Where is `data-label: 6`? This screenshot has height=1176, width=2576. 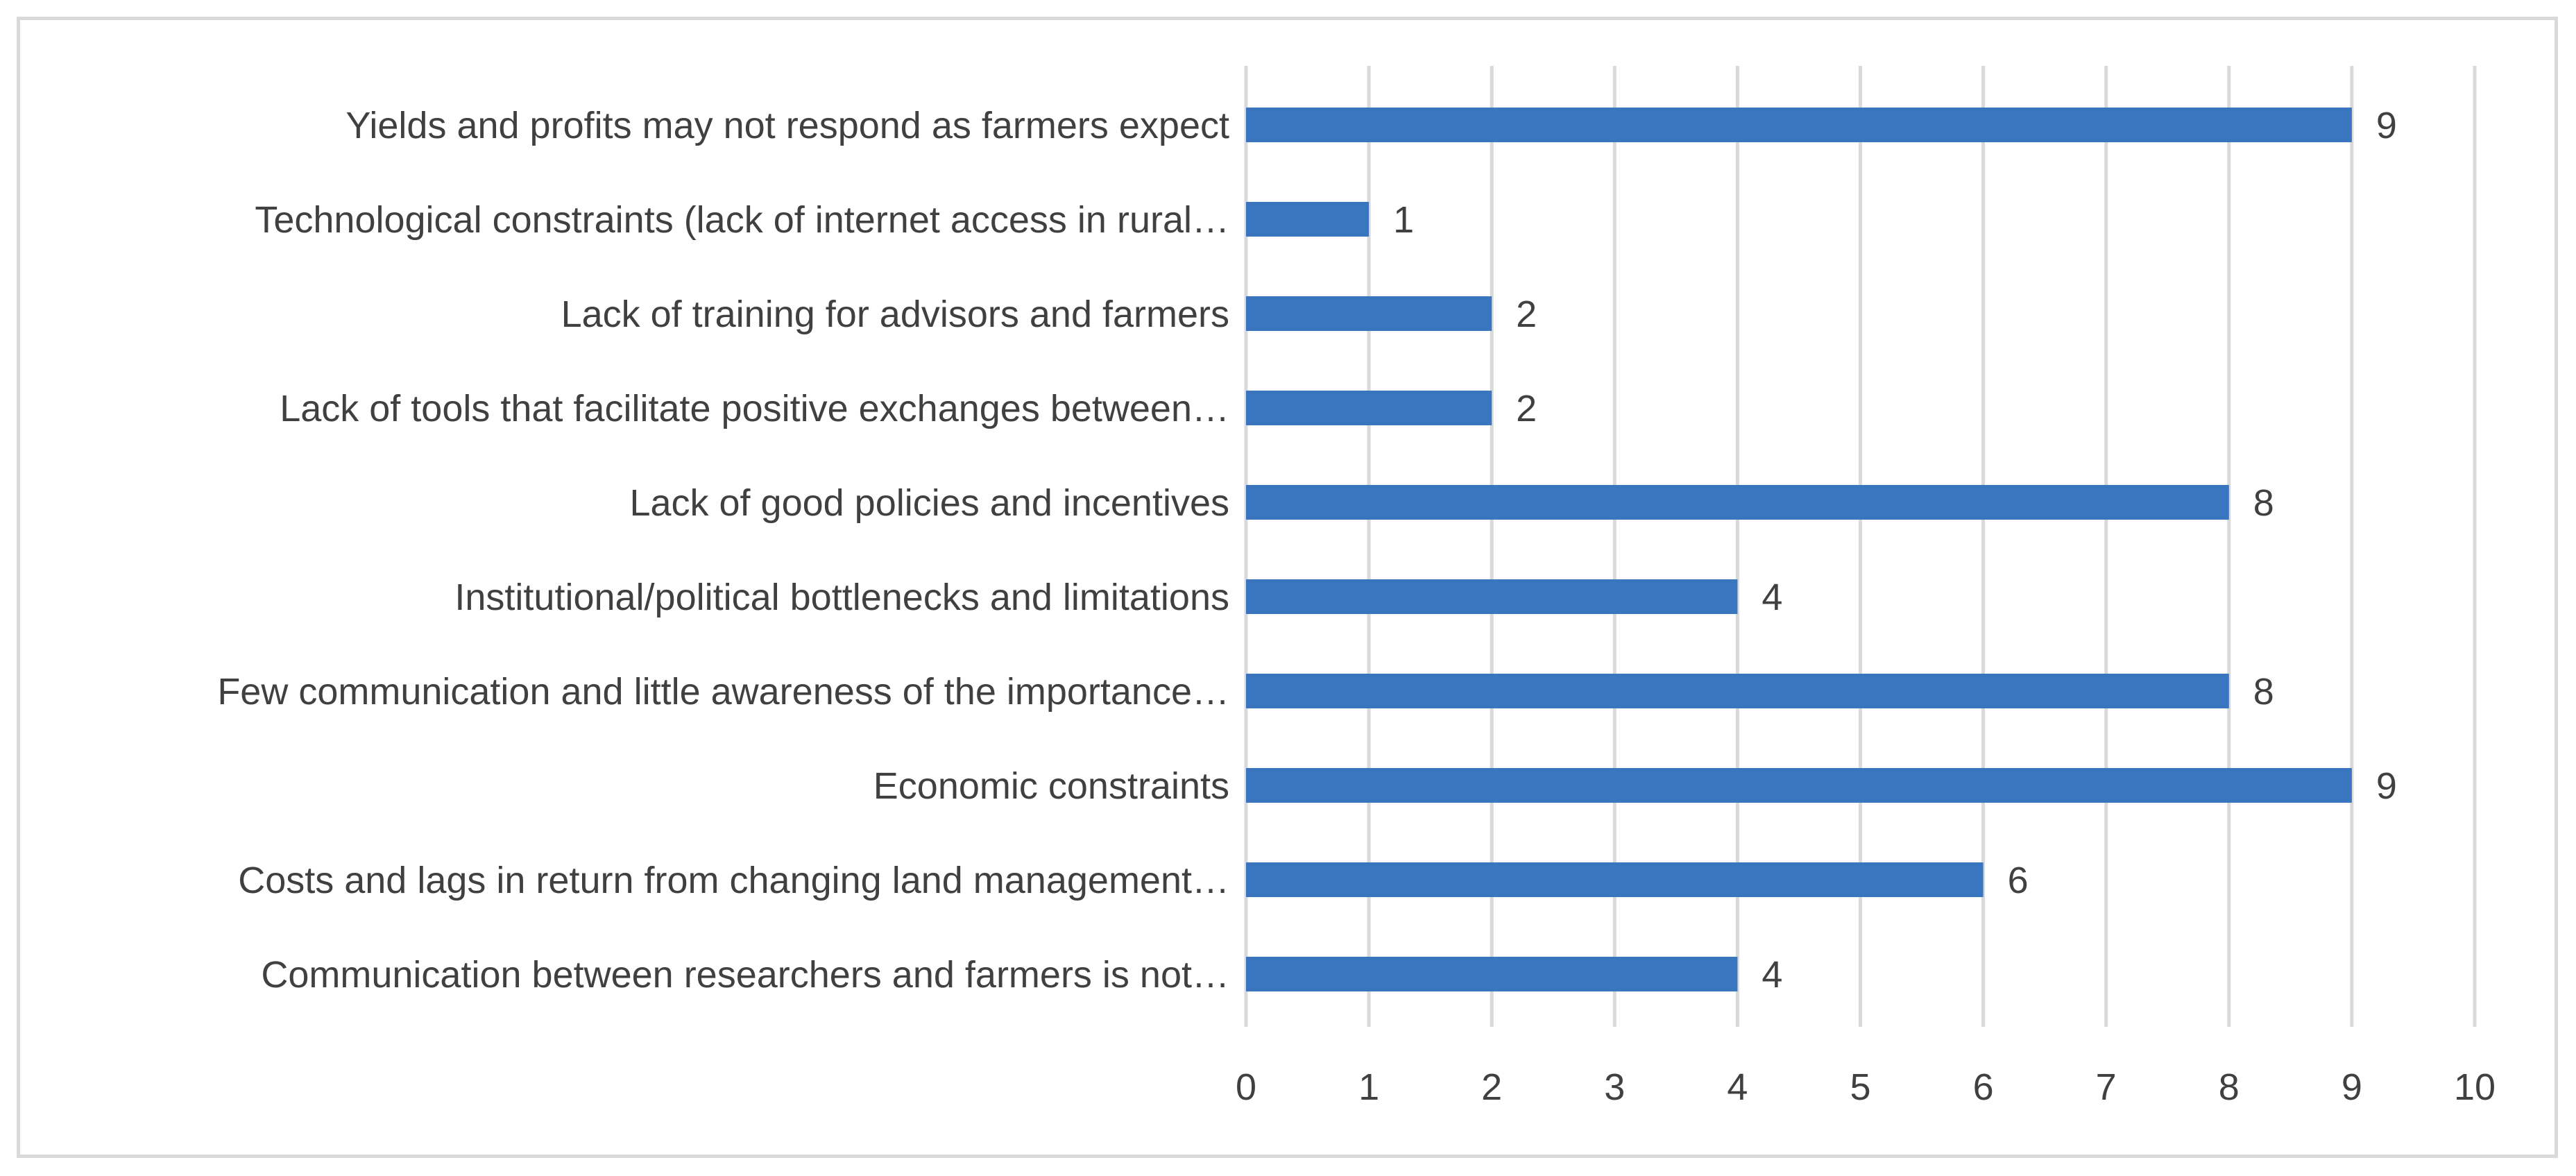
data-label: 6 is located at coordinates (2018, 880).